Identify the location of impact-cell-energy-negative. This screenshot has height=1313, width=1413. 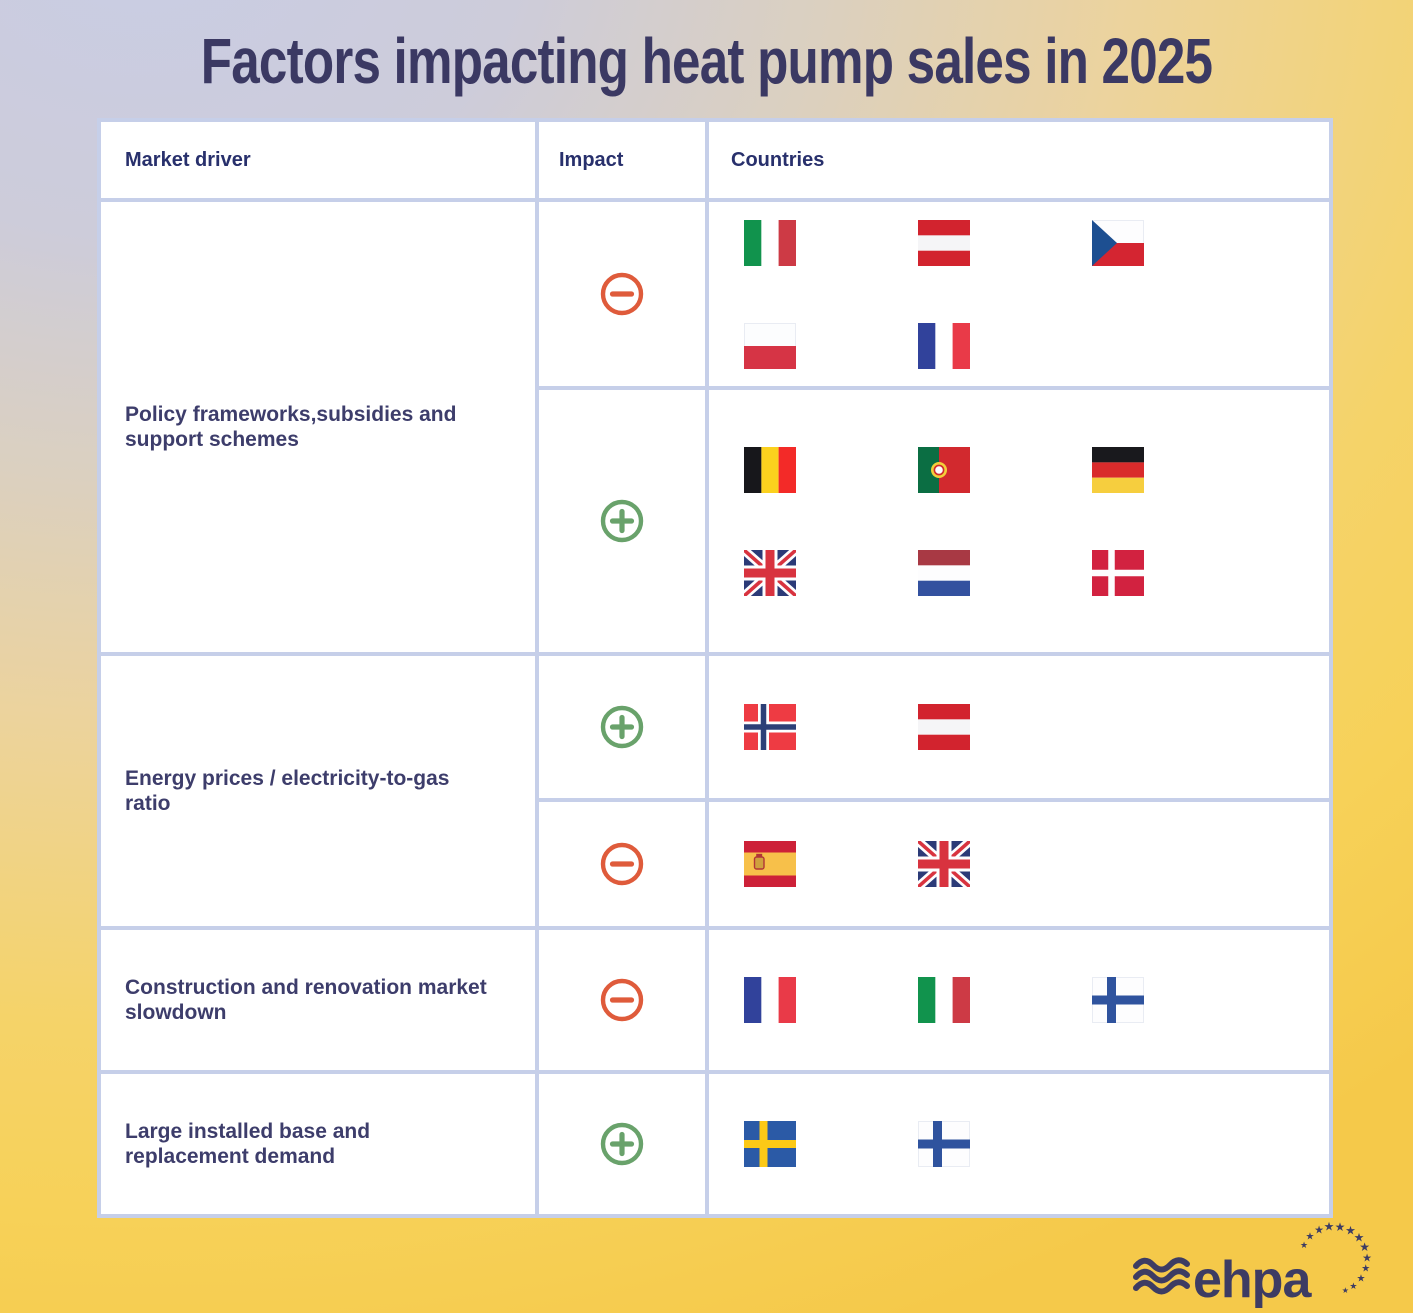
(622, 864).